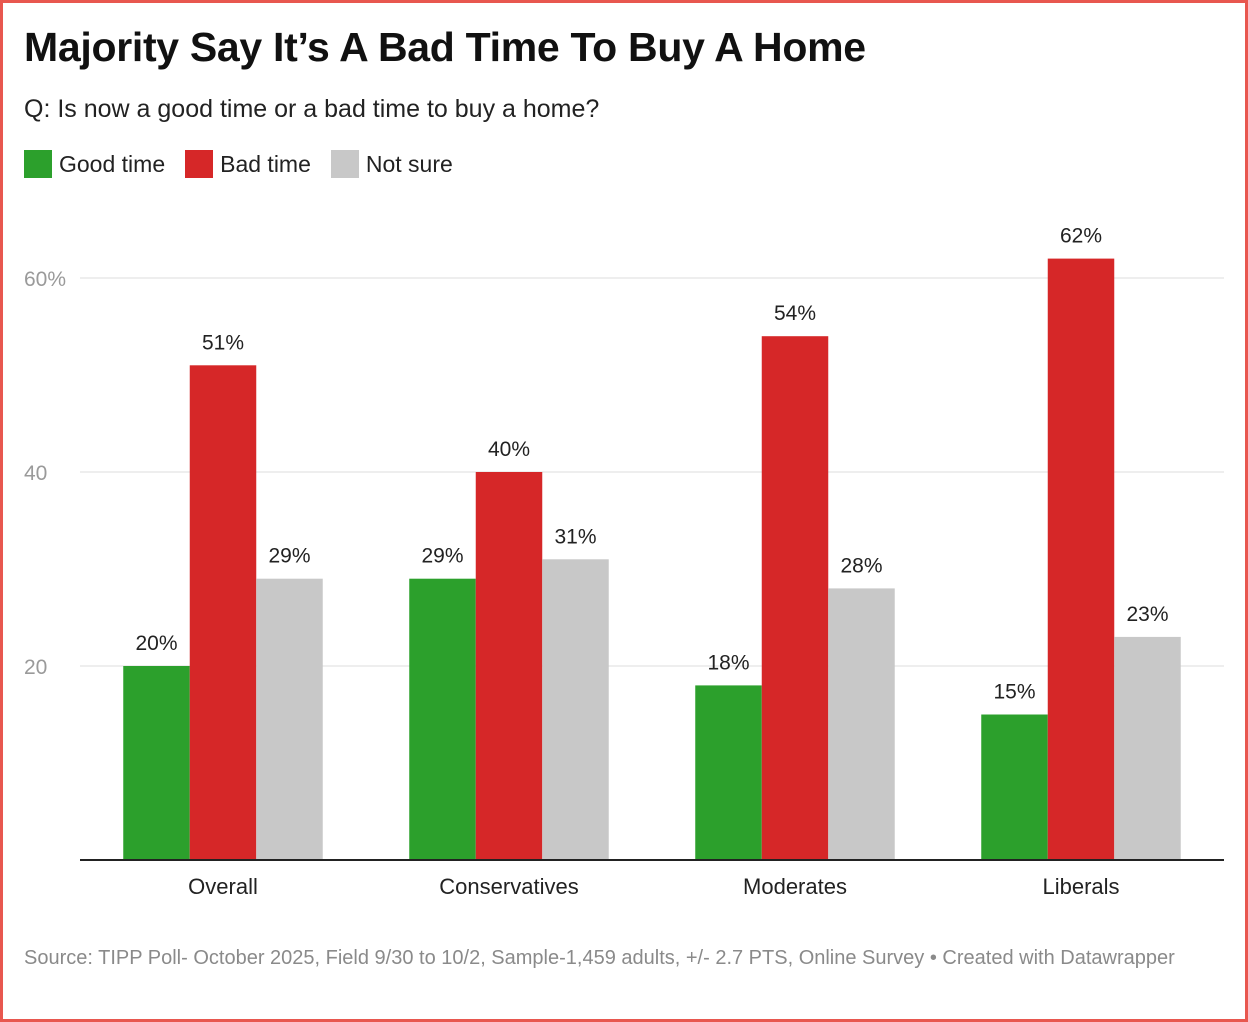 This screenshot has height=1022, width=1248. What do you see at coordinates (509, 449) in the screenshot?
I see `data-label-bad-time-conservatives: 40%` at bounding box center [509, 449].